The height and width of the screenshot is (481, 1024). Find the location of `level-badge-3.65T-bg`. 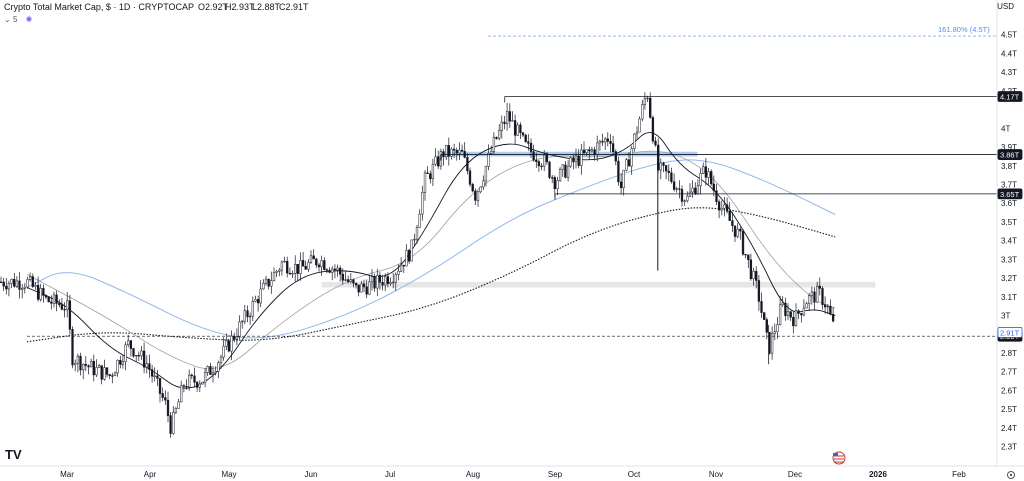

level-badge-3.65T-bg is located at coordinates (1010, 194).